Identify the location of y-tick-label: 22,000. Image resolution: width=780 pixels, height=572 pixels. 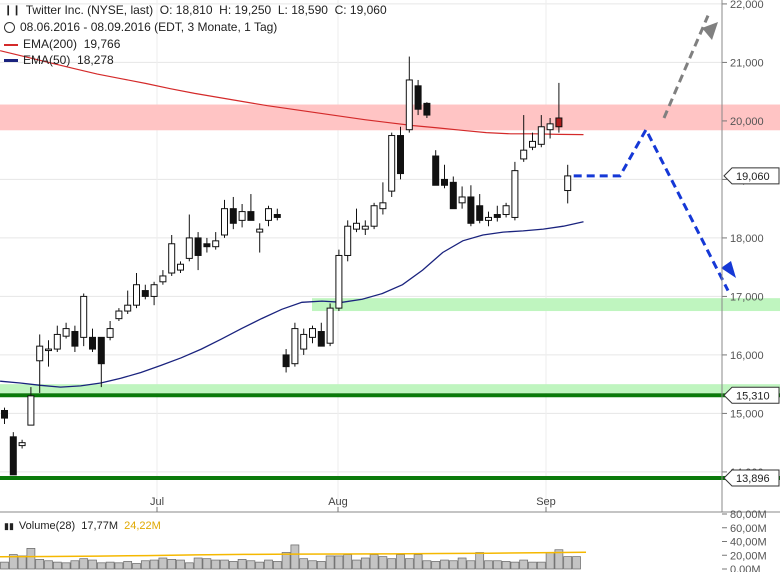
(747, 5).